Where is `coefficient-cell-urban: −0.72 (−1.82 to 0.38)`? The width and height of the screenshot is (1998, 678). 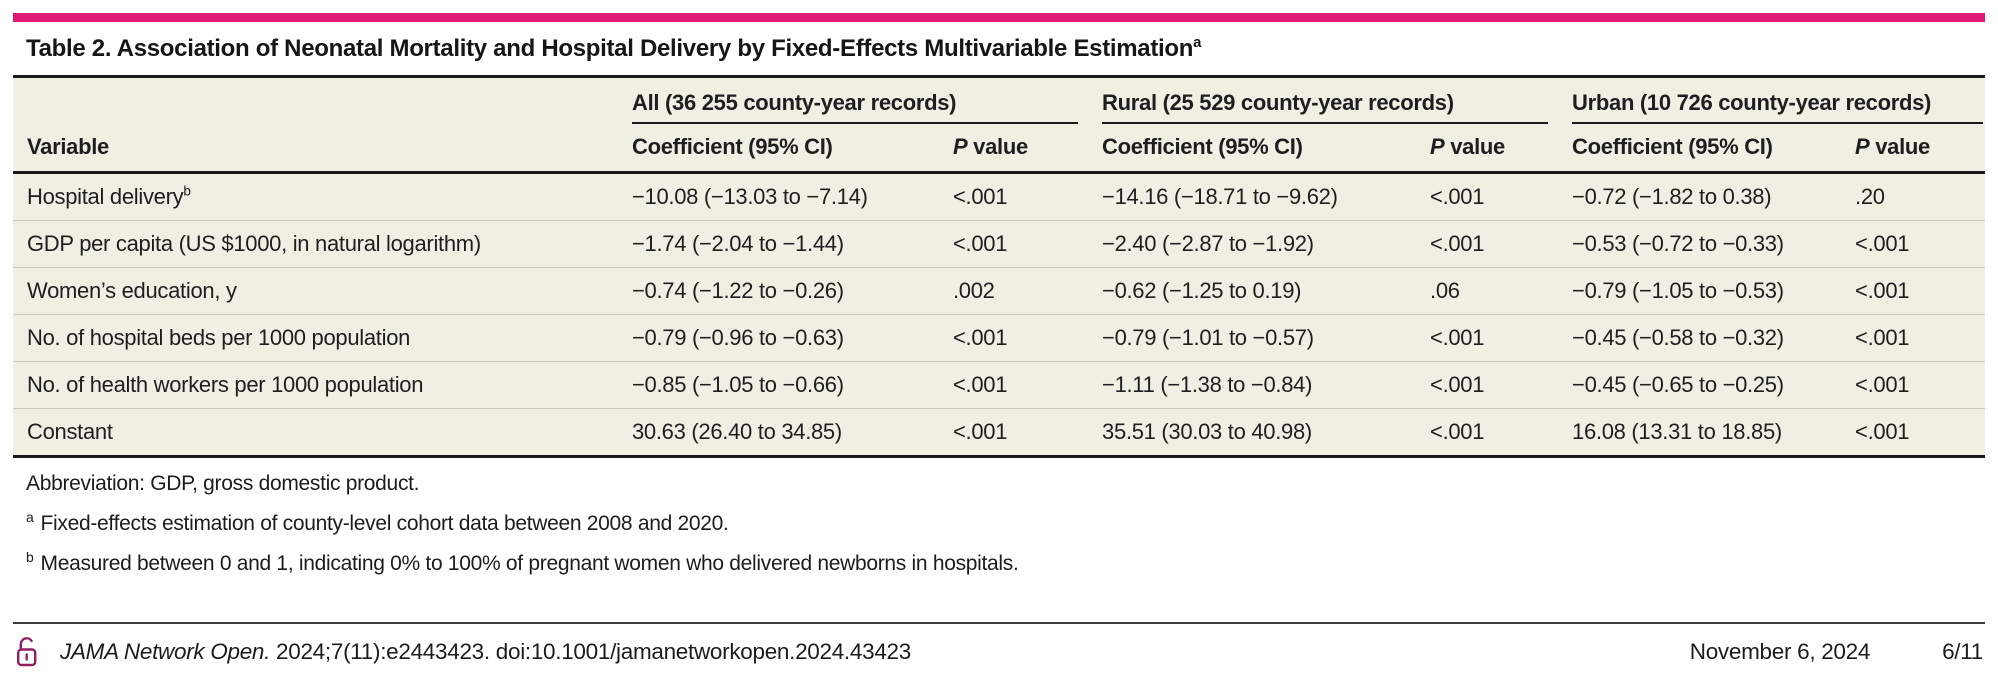 coefficient-cell-urban: −0.72 (−1.82 to 0.38) is located at coordinates (1714, 196).